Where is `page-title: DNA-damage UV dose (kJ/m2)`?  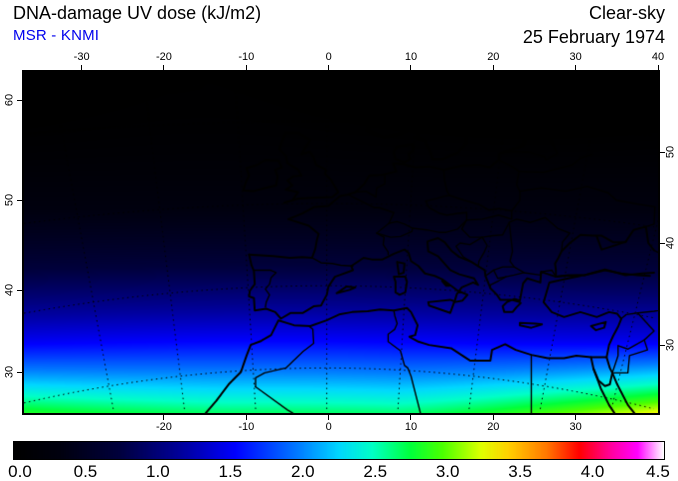 page-title: DNA-damage UV dose (kJ/m2) is located at coordinates (137, 13).